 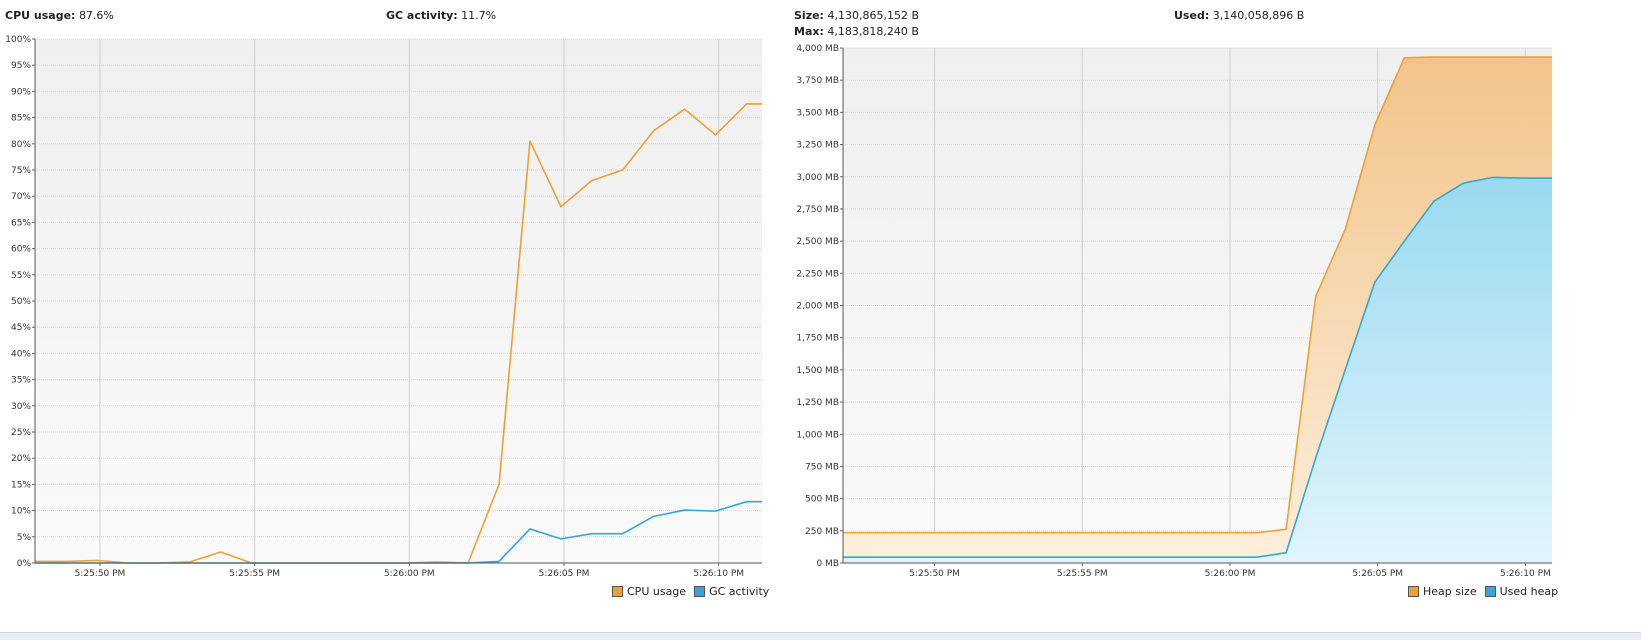 What do you see at coordinates (817, 242) in the screenshot?
I see `y-tick-label: 2,500 MB` at bounding box center [817, 242].